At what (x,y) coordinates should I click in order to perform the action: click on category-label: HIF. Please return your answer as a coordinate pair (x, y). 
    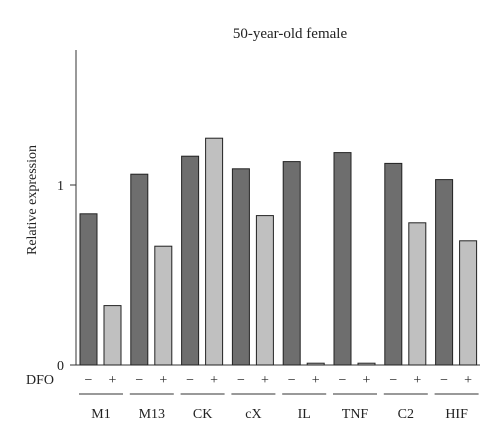
    Looking at the image, I should click on (456, 414).